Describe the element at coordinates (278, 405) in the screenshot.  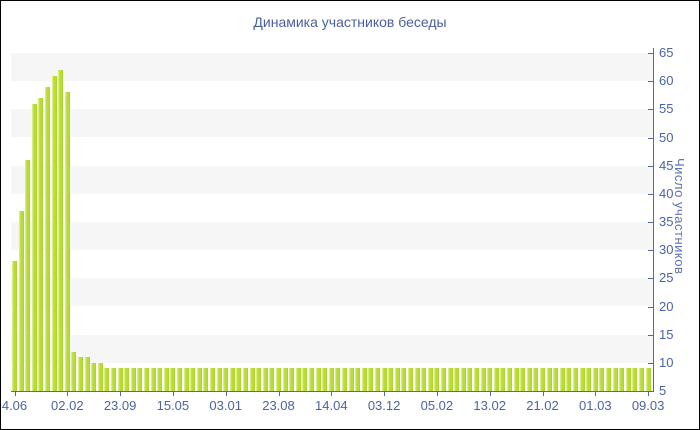
I see `x-tick-label: 23.08` at that location.